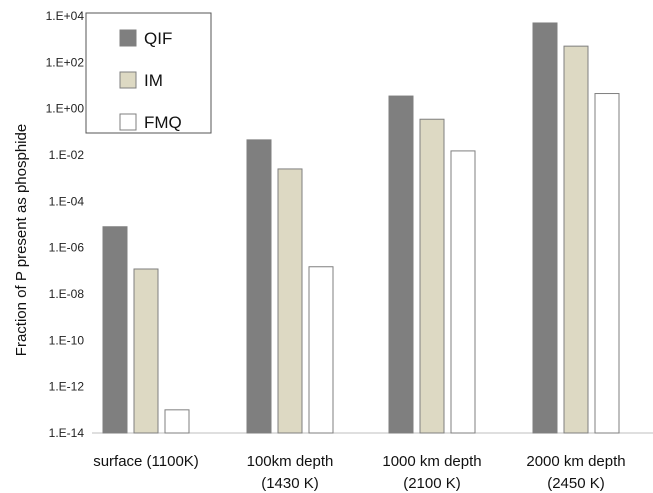  Describe the element at coordinates (128, 122) in the screenshot. I see `legend-swatch-fmq` at that location.